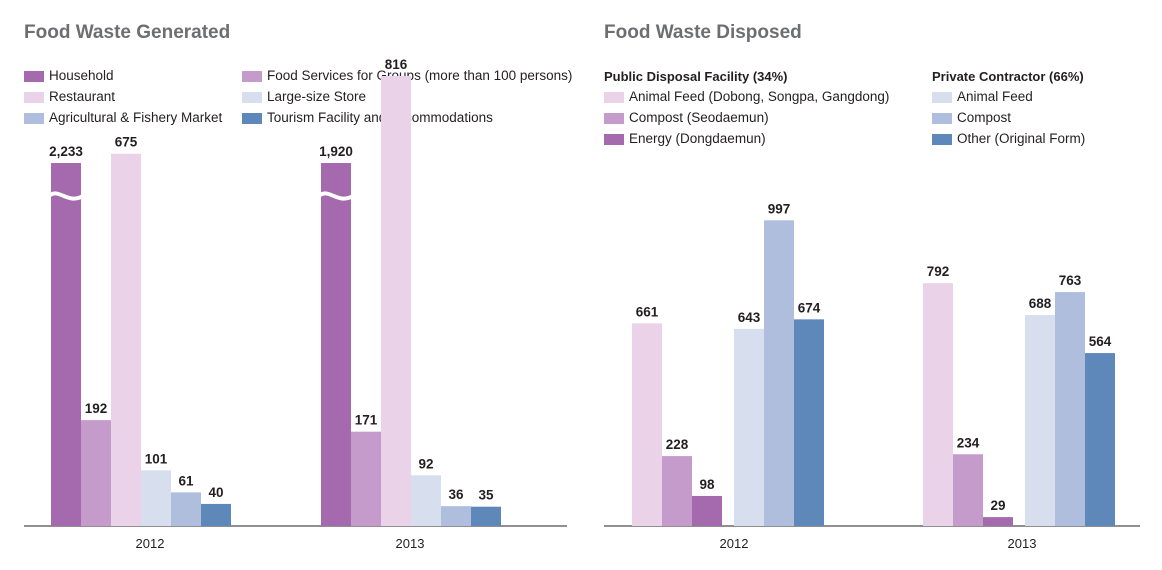 The height and width of the screenshot is (570, 1162). What do you see at coordinates (697, 138) in the screenshot?
I see `legend-label: Energy (Dongdaemun)` at bounding box center [697, 138].